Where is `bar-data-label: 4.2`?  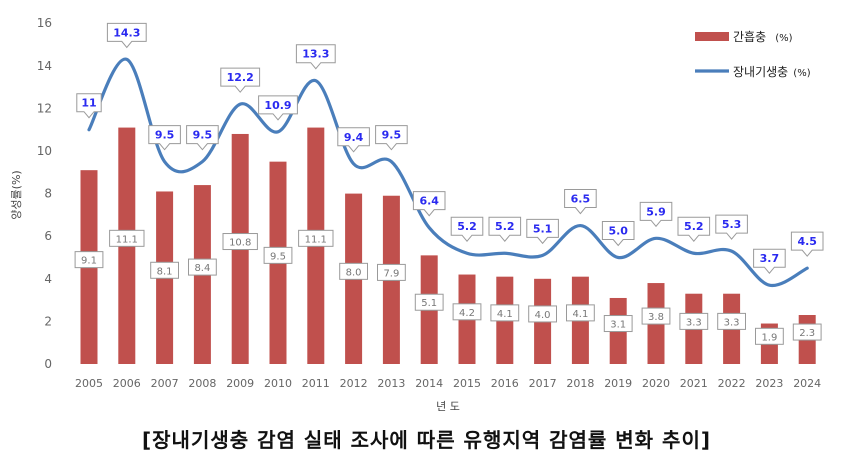
bar-data-label: 4.2 is located at coordinates (467, 313).